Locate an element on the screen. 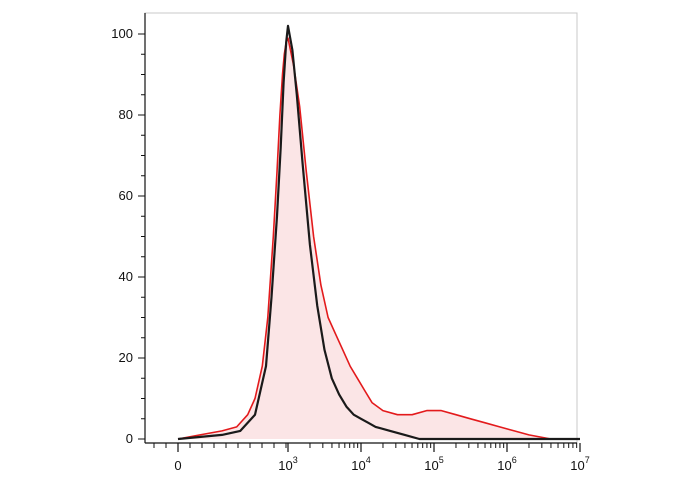 The height and width of the screenshot is (490, 688). x-tick-label: 10⁵ is located at coordinates (433, 464).